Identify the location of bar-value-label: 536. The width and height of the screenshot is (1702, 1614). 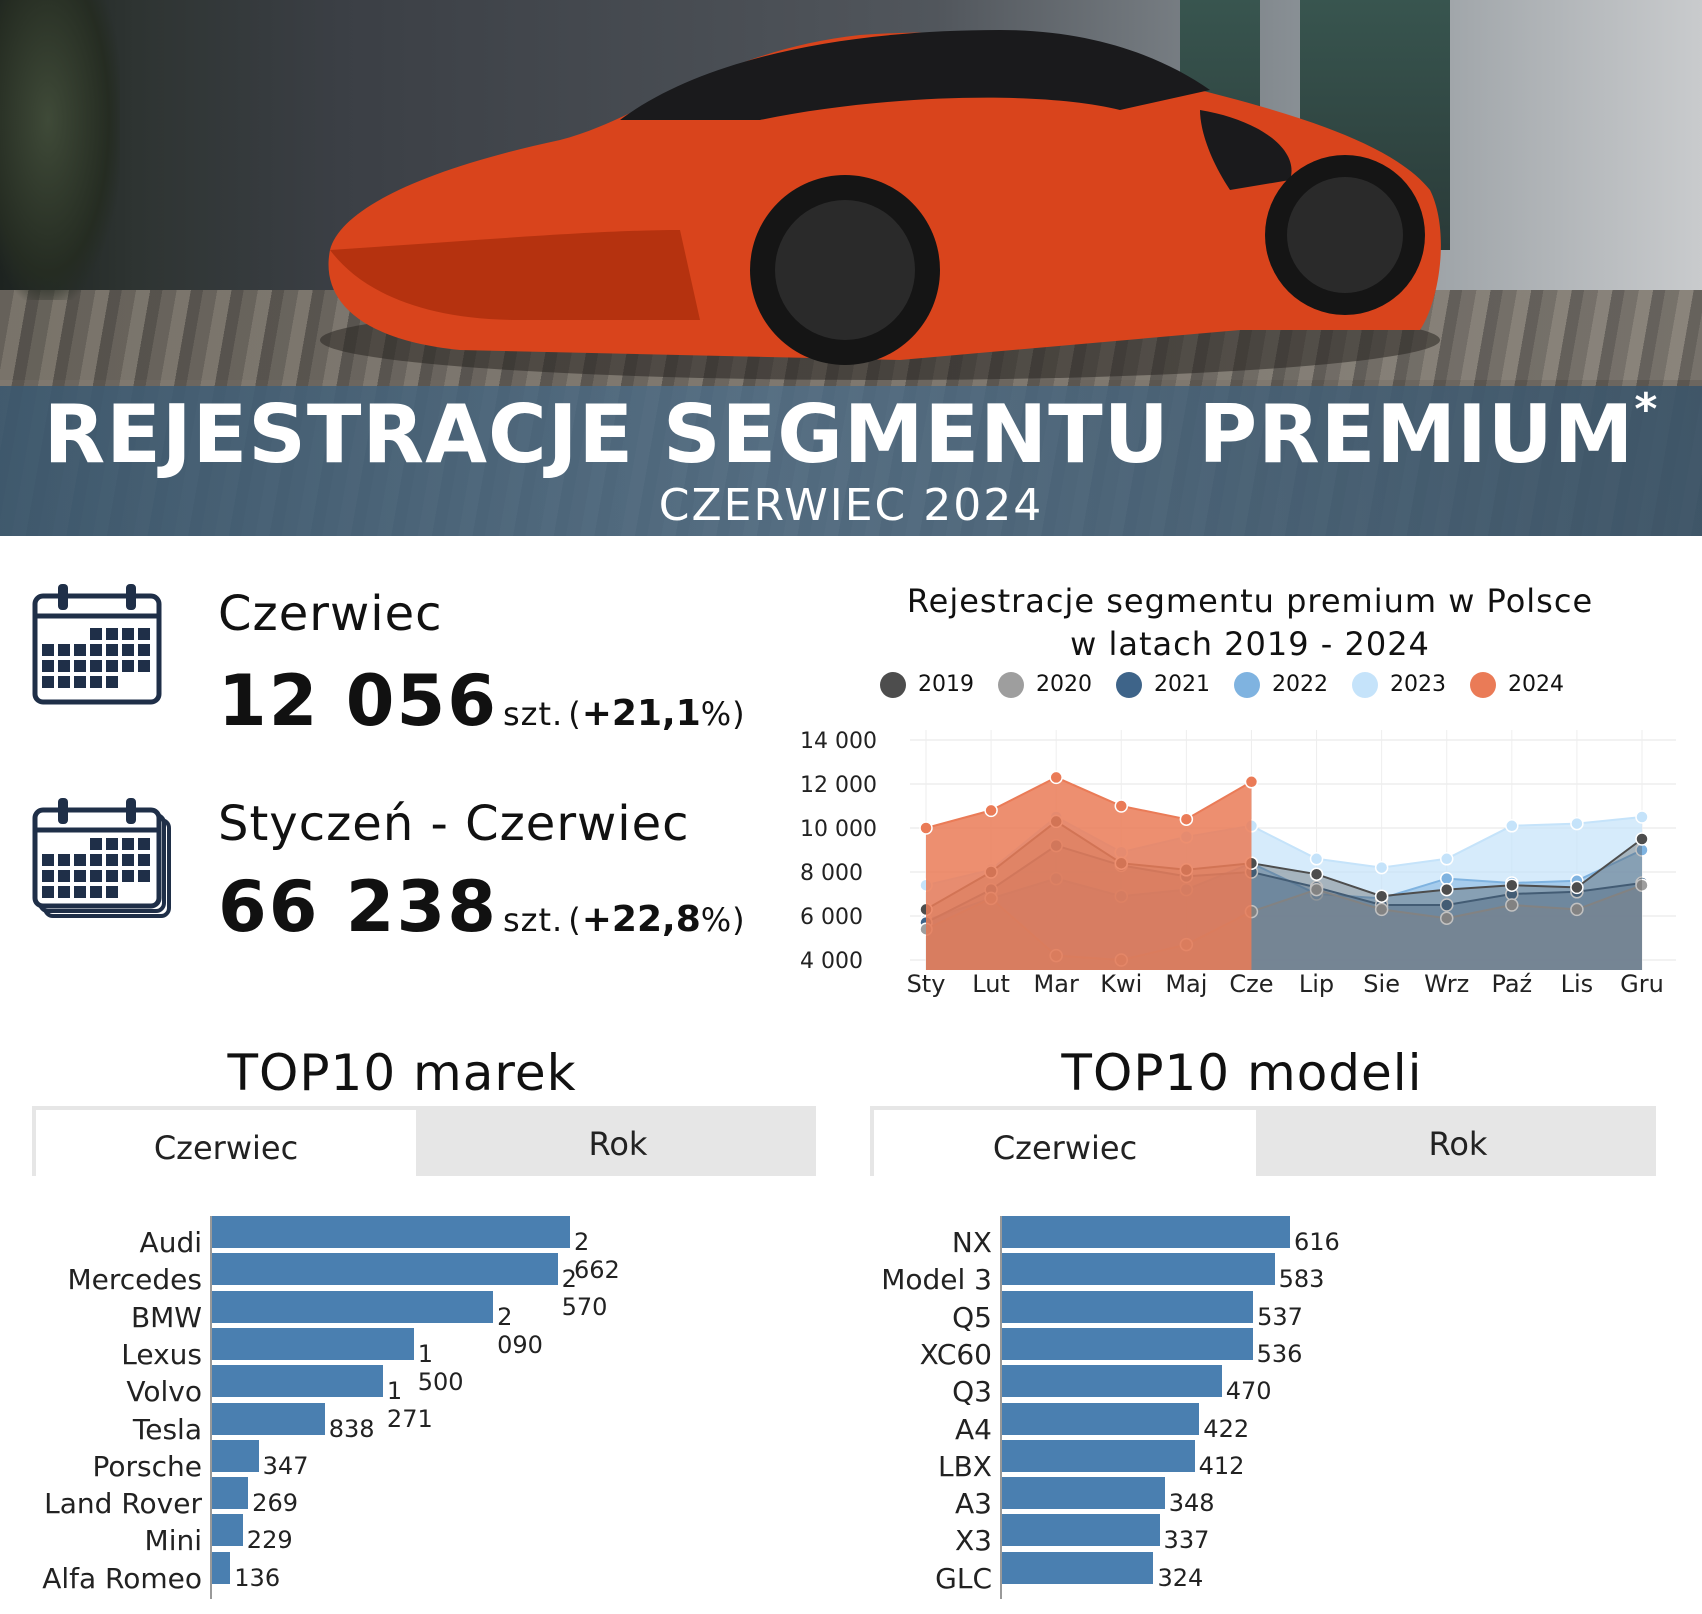
(1279, 1353).